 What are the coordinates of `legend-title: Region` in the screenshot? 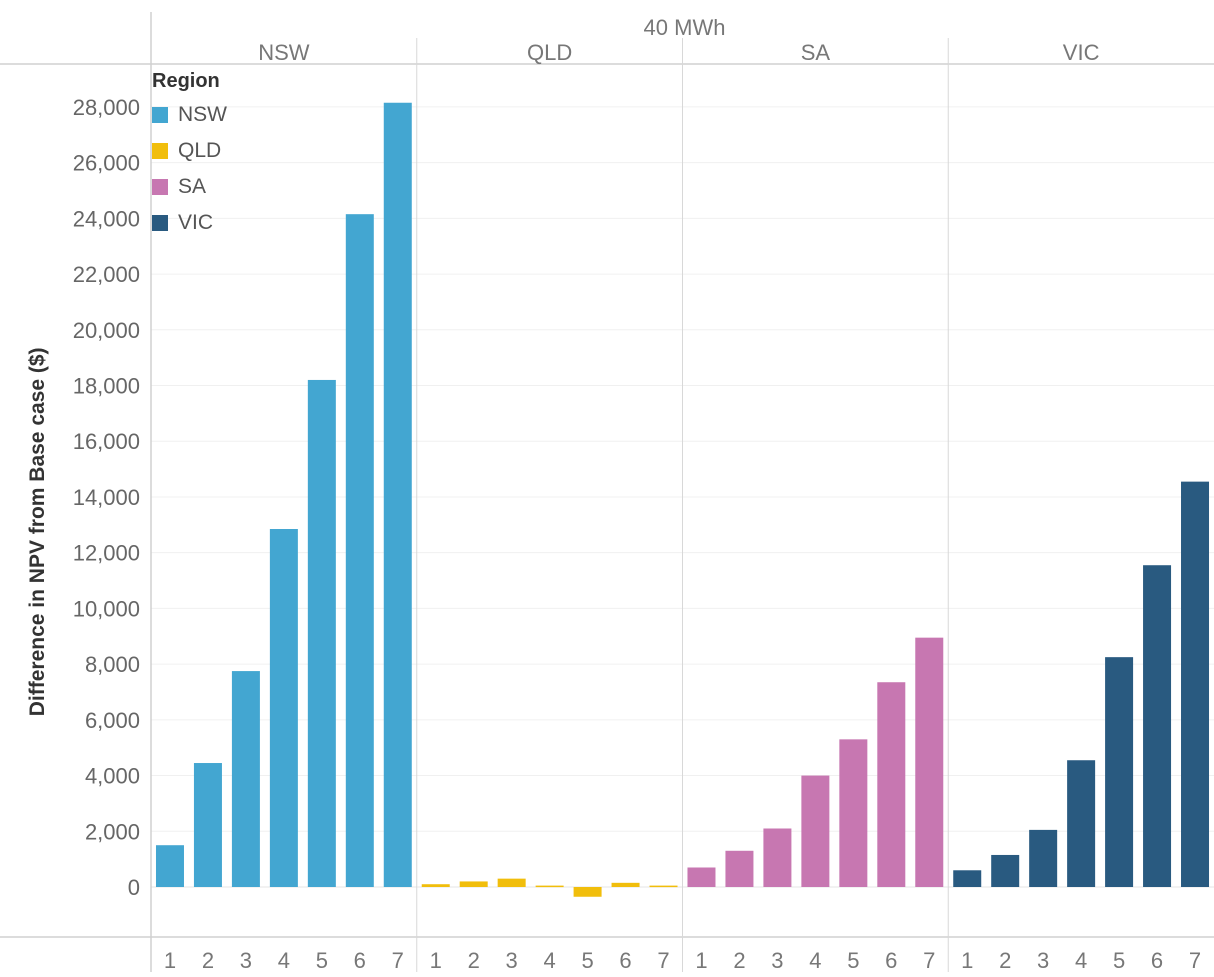 It's located at (186, 81).